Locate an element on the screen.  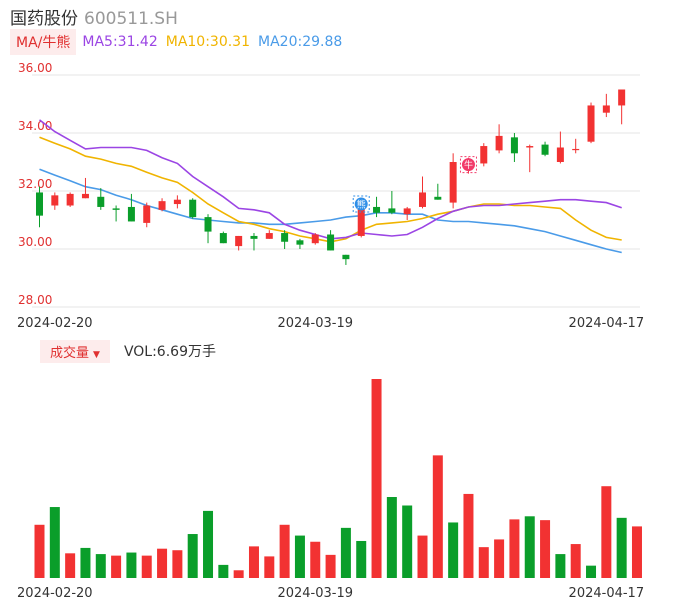
volume-date-label: 2024-03-19 is located at coordinates (315, 593).